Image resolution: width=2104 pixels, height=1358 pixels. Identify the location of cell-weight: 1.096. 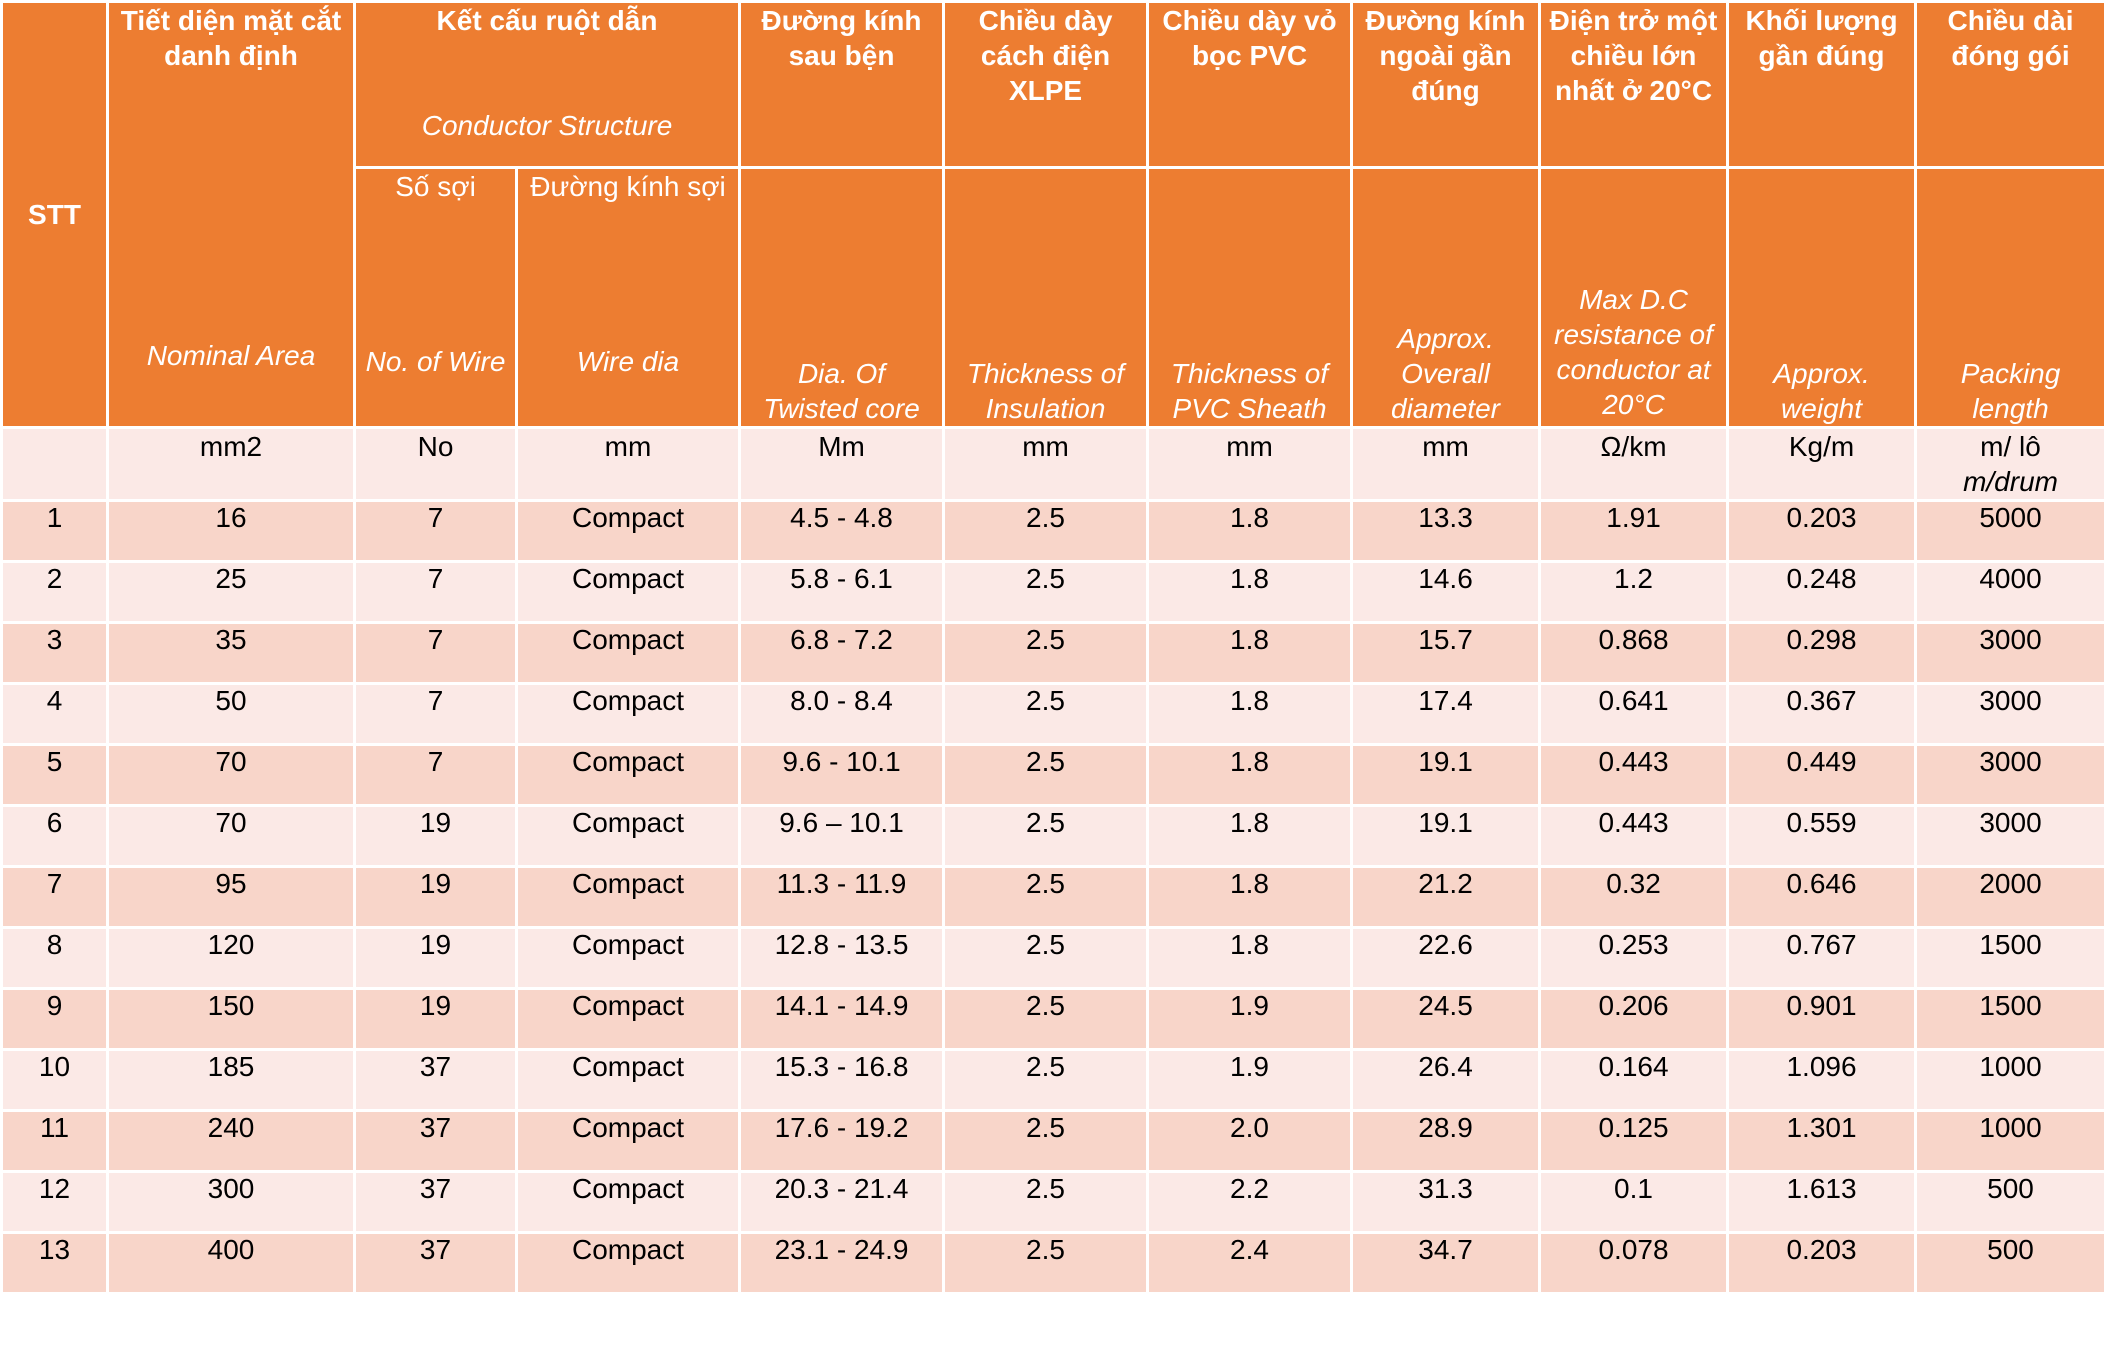
(1822, 1080).